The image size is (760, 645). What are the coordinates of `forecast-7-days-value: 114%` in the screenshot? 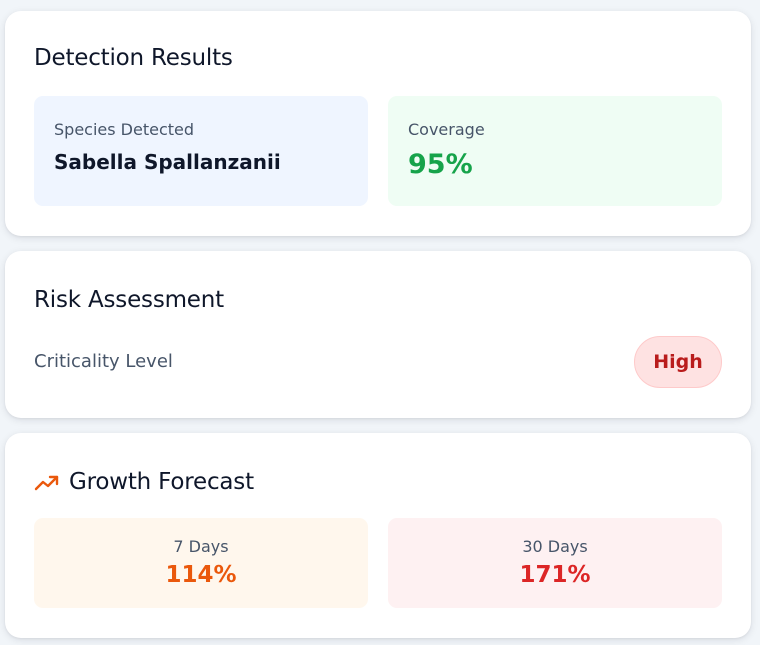 It's located at (201, 575).